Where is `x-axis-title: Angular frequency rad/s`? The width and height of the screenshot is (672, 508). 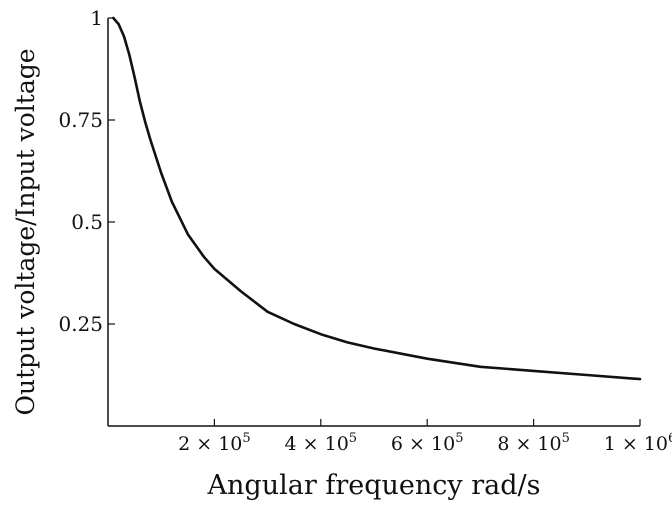 x-axis-title: Angular frequency rad/s is located at coordinates (374, 485).